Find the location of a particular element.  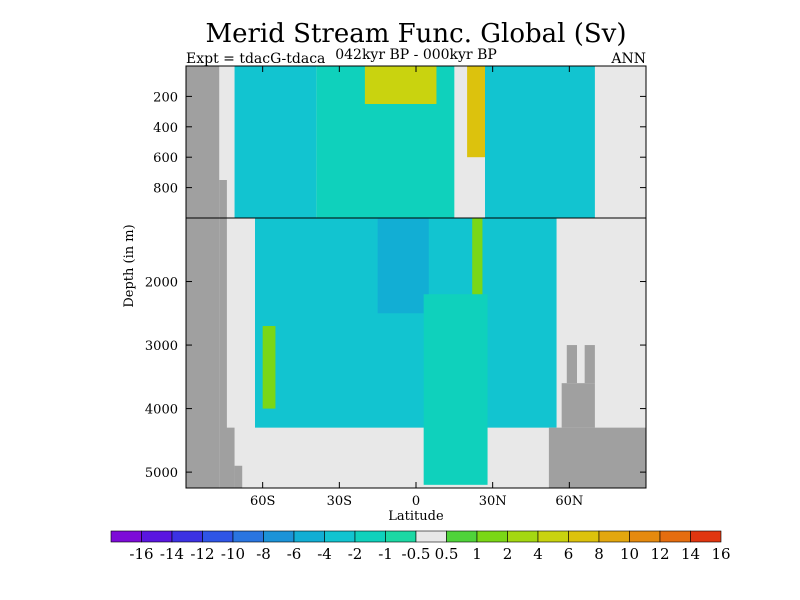

colorbar-label: 1 is located at coordinates (477, 554).